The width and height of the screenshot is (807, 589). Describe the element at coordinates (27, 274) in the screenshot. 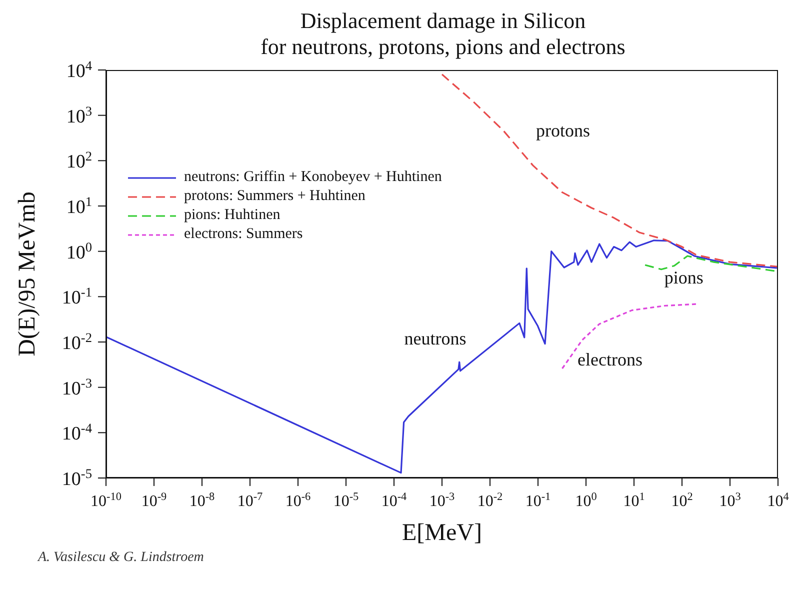

I see `y-axis-title: D(E)/95 MeVmb` at that location.